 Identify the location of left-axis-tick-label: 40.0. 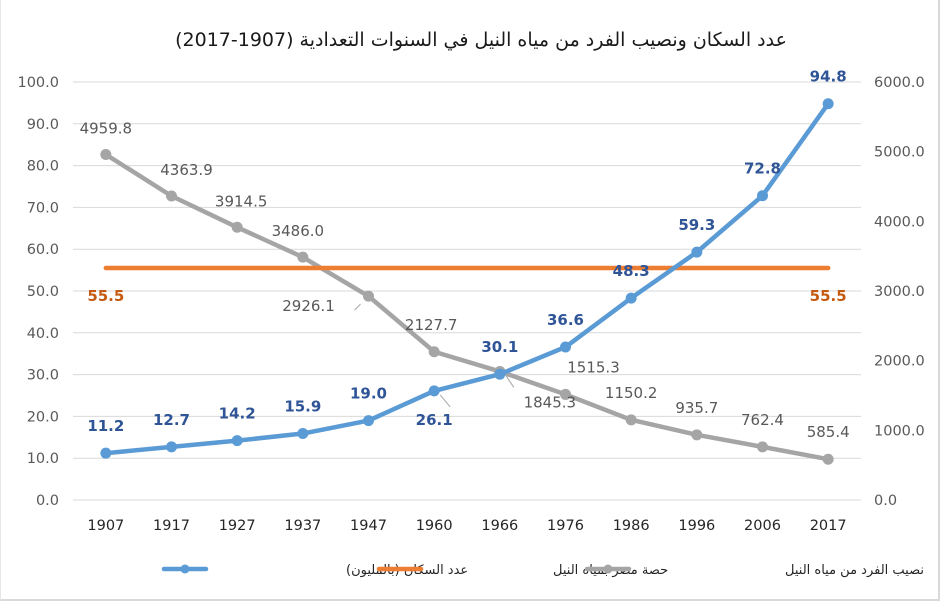
(43, 334).